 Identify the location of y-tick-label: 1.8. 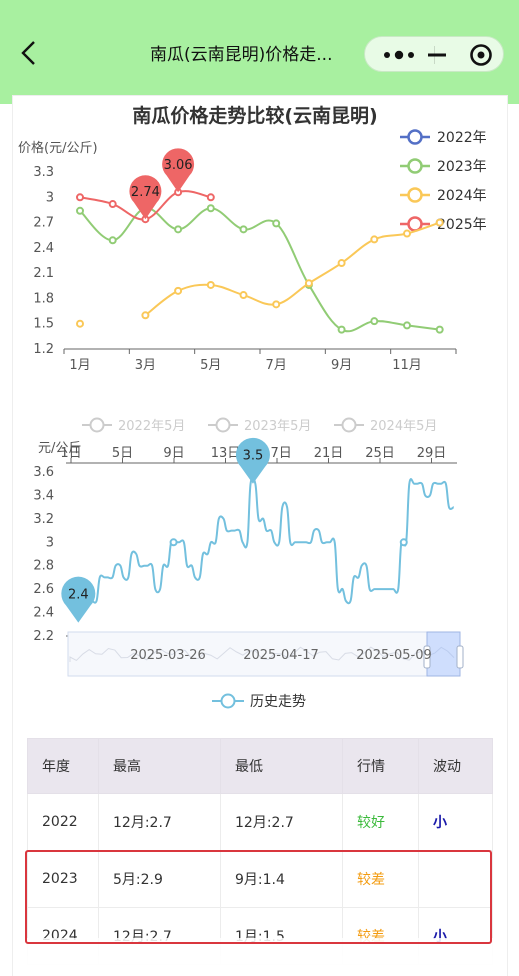
(43, 298).